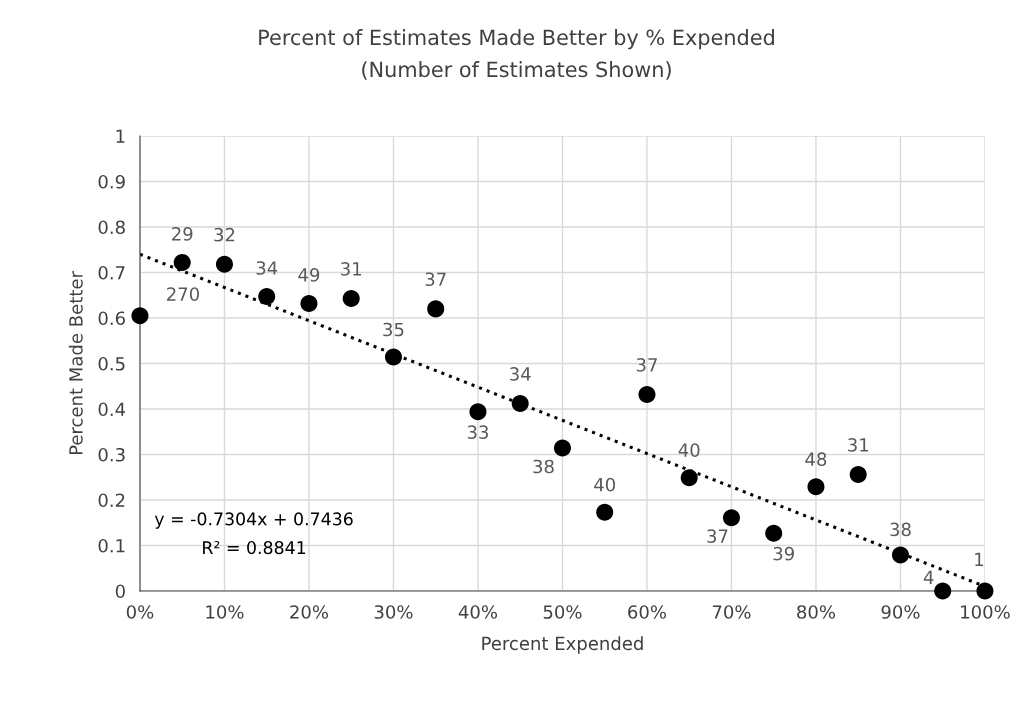 The image size is (1033, 712). I want to click on annotation: 48, so click(816, 459).